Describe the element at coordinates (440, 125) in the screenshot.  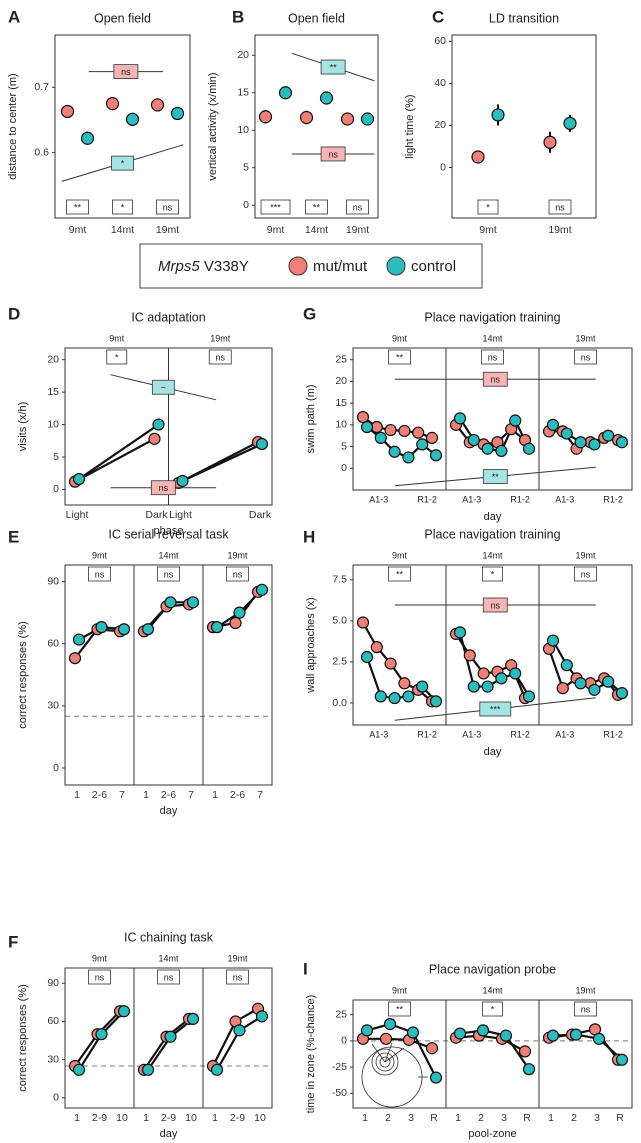
I see `y-tick-label: 20` at that location.